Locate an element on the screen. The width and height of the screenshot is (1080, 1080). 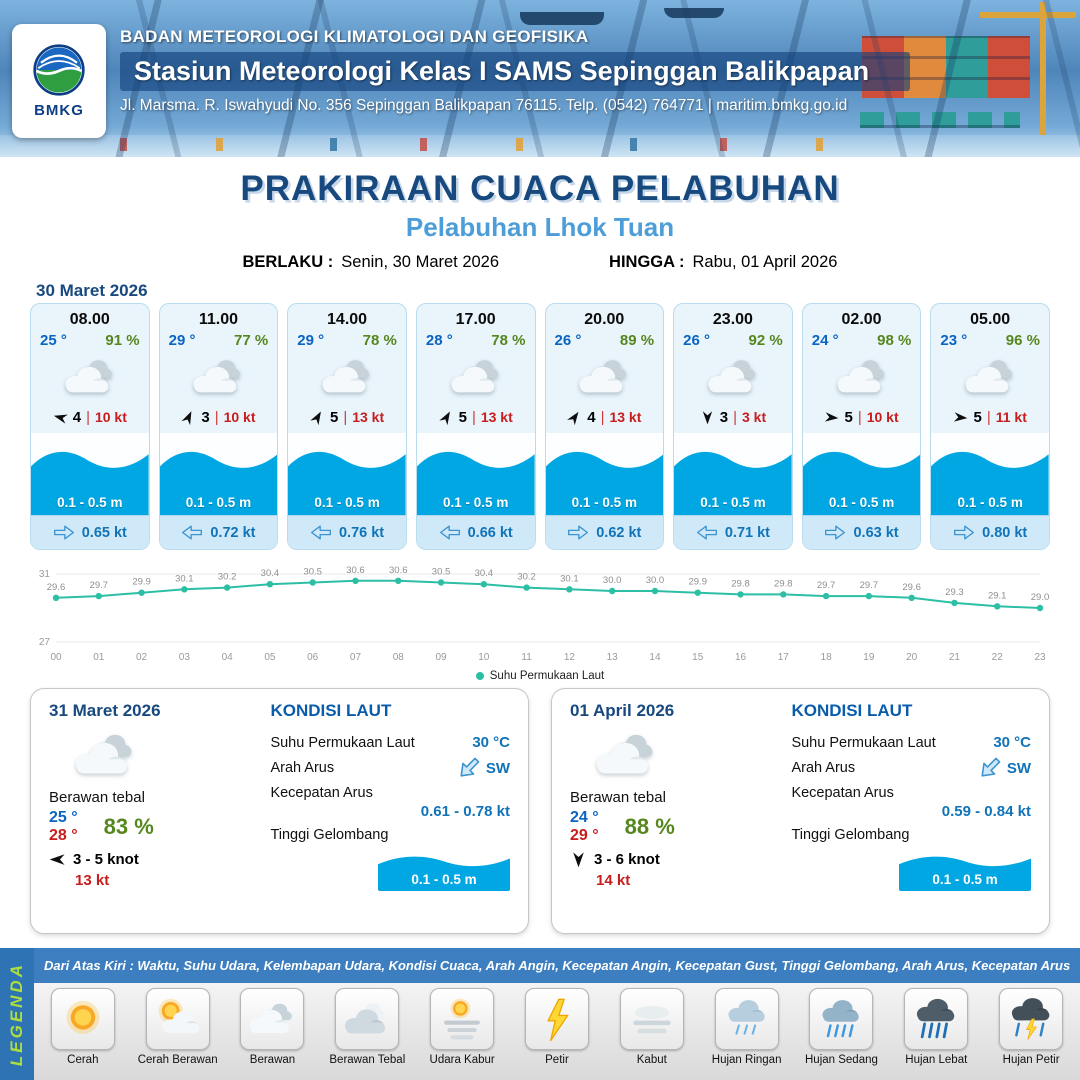
wind-row: 3 | 3 kt is located at coordinates (733, 417).